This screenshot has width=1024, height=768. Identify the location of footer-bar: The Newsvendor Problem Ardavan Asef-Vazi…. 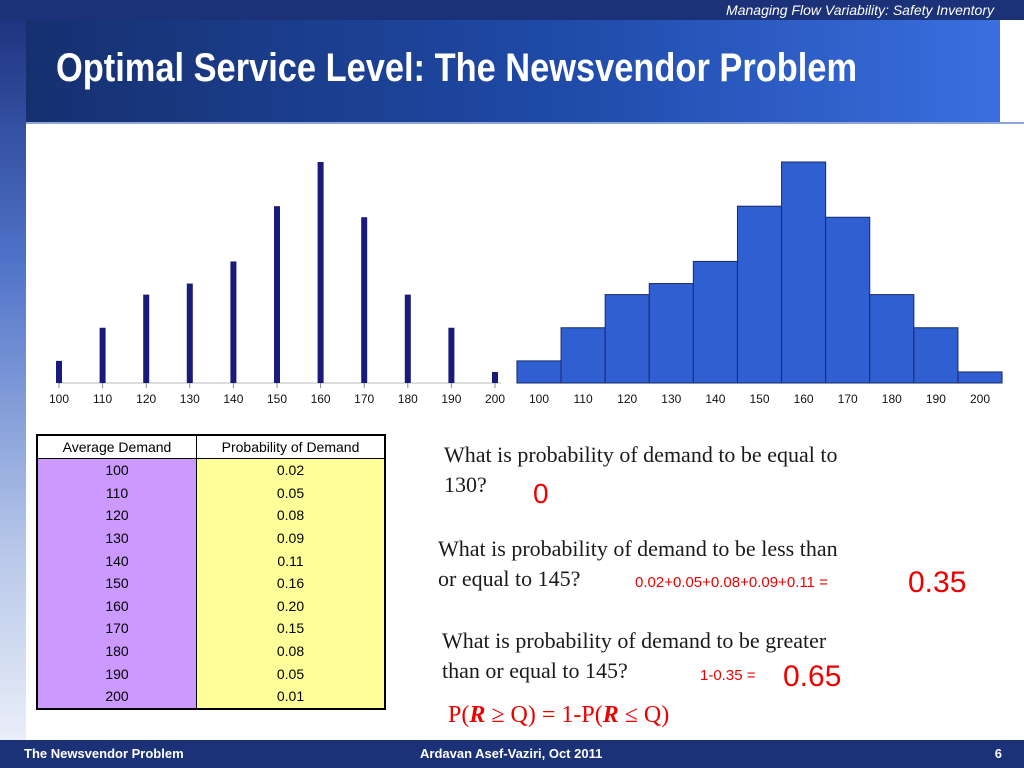
(512, 754).